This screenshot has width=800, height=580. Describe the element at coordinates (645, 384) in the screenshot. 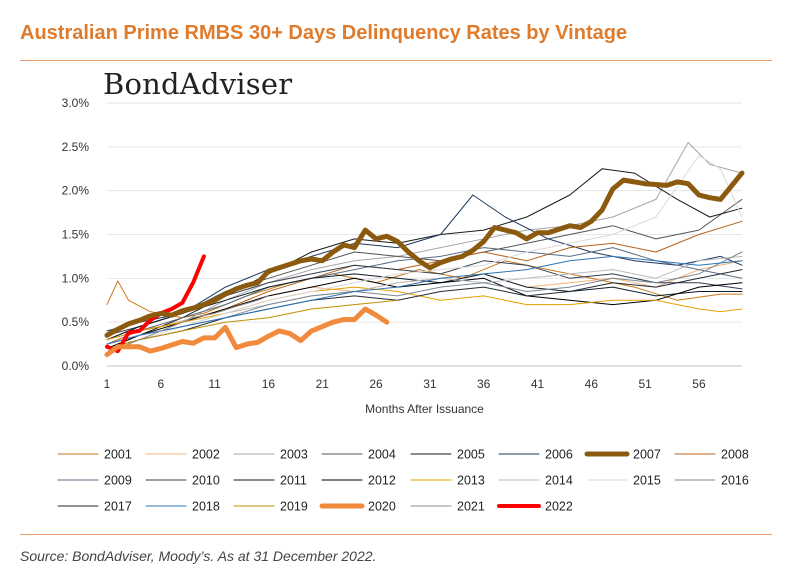

I see `x-tick-label: 51` at that location.